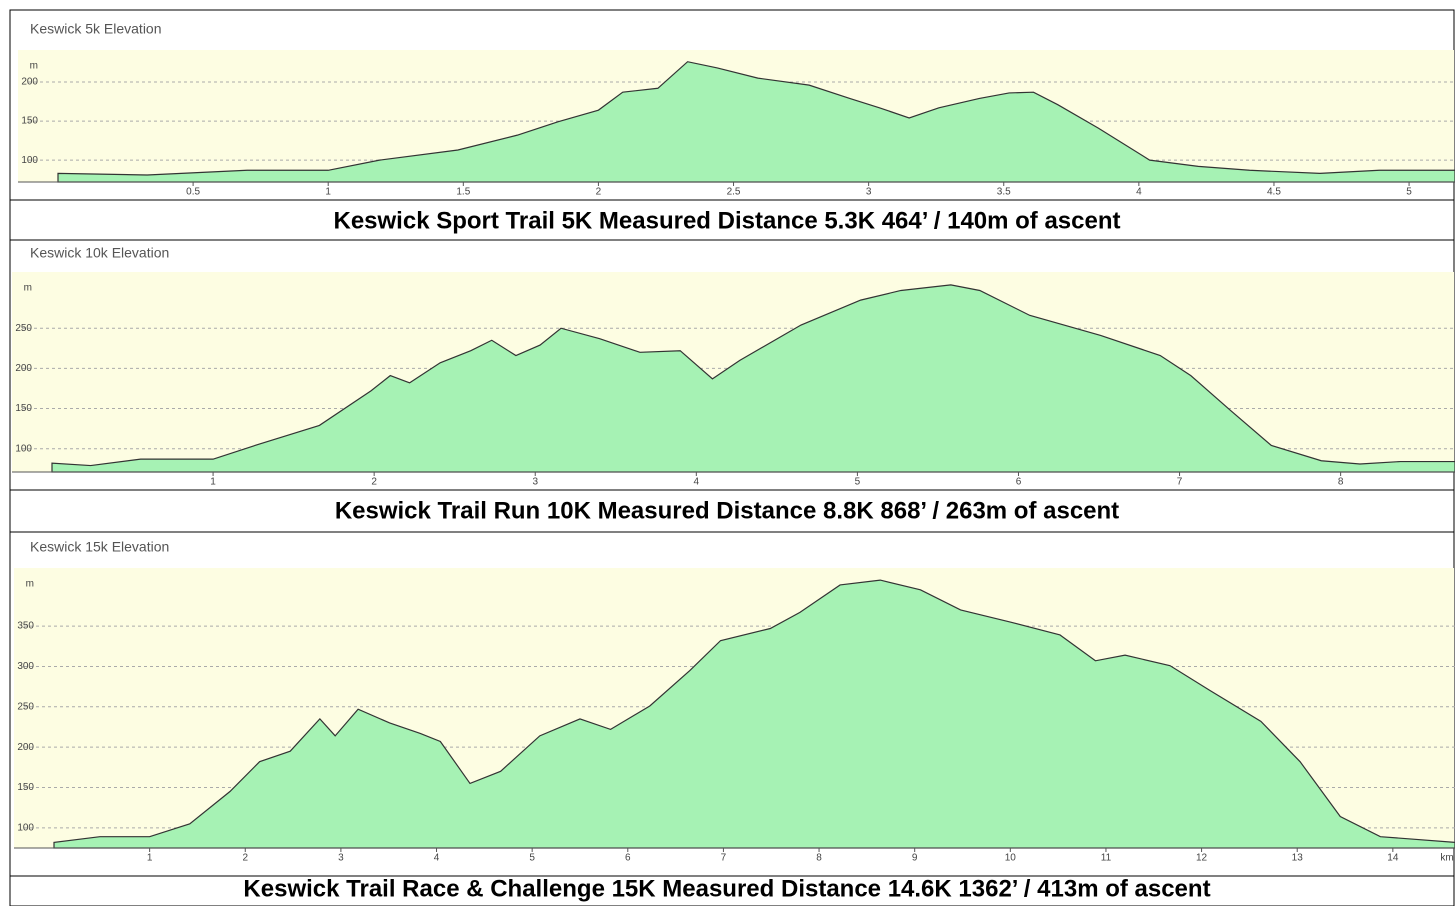 This screenshot has height=906, width=1455. Describe the element at coordinates (463, 192) in the screenshot. I see `x-tick-label: 1.5` at that location.